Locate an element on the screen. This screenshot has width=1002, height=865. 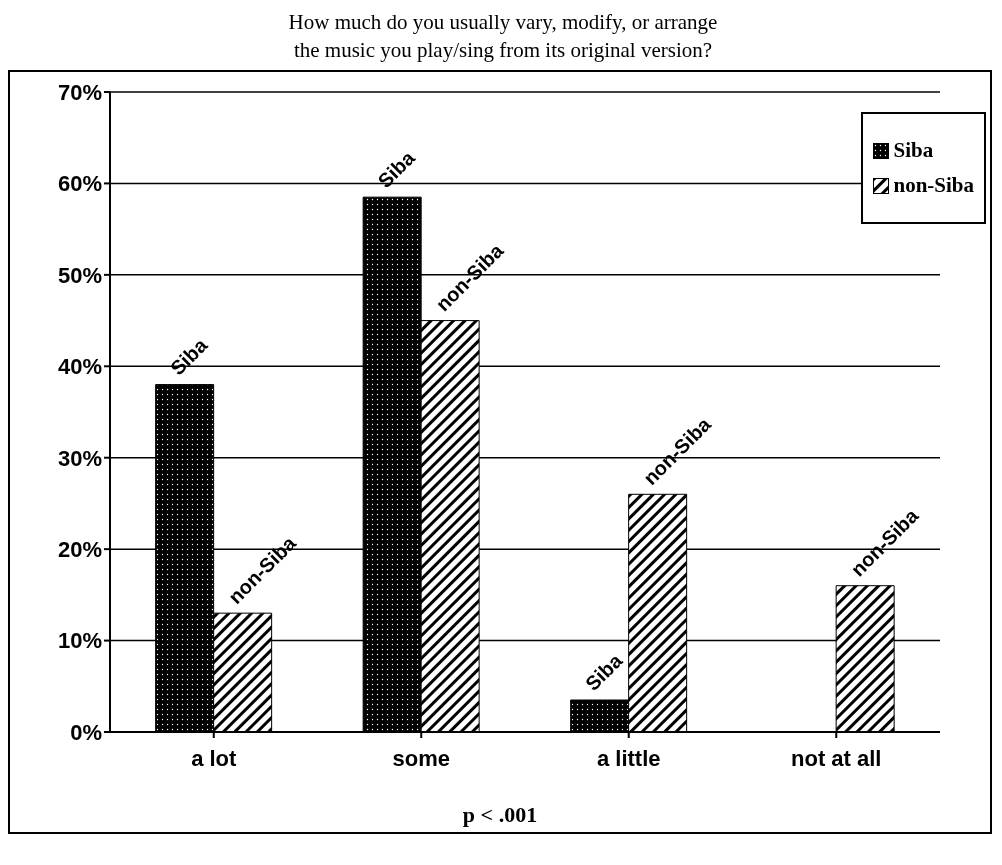
x-tick-label: some is located at coordinates (421, 758).